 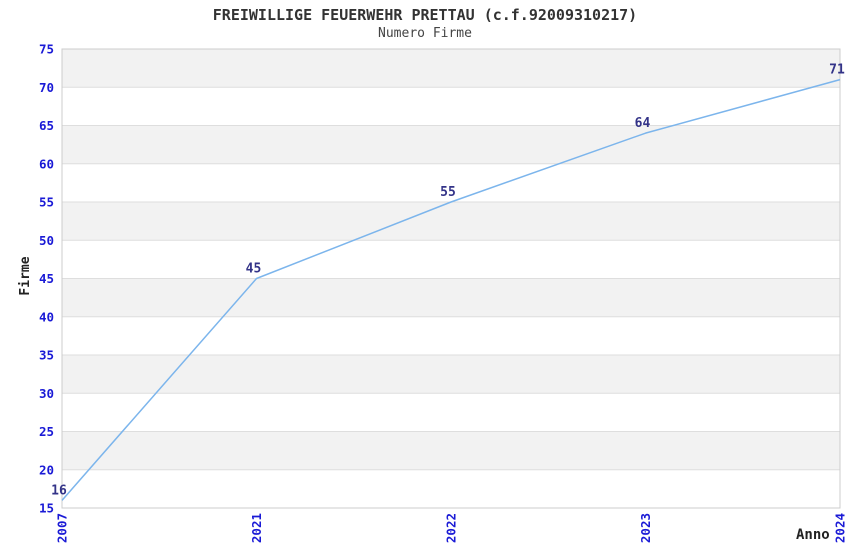 I want to click on data-label: 45, so click(x=254, y=269).